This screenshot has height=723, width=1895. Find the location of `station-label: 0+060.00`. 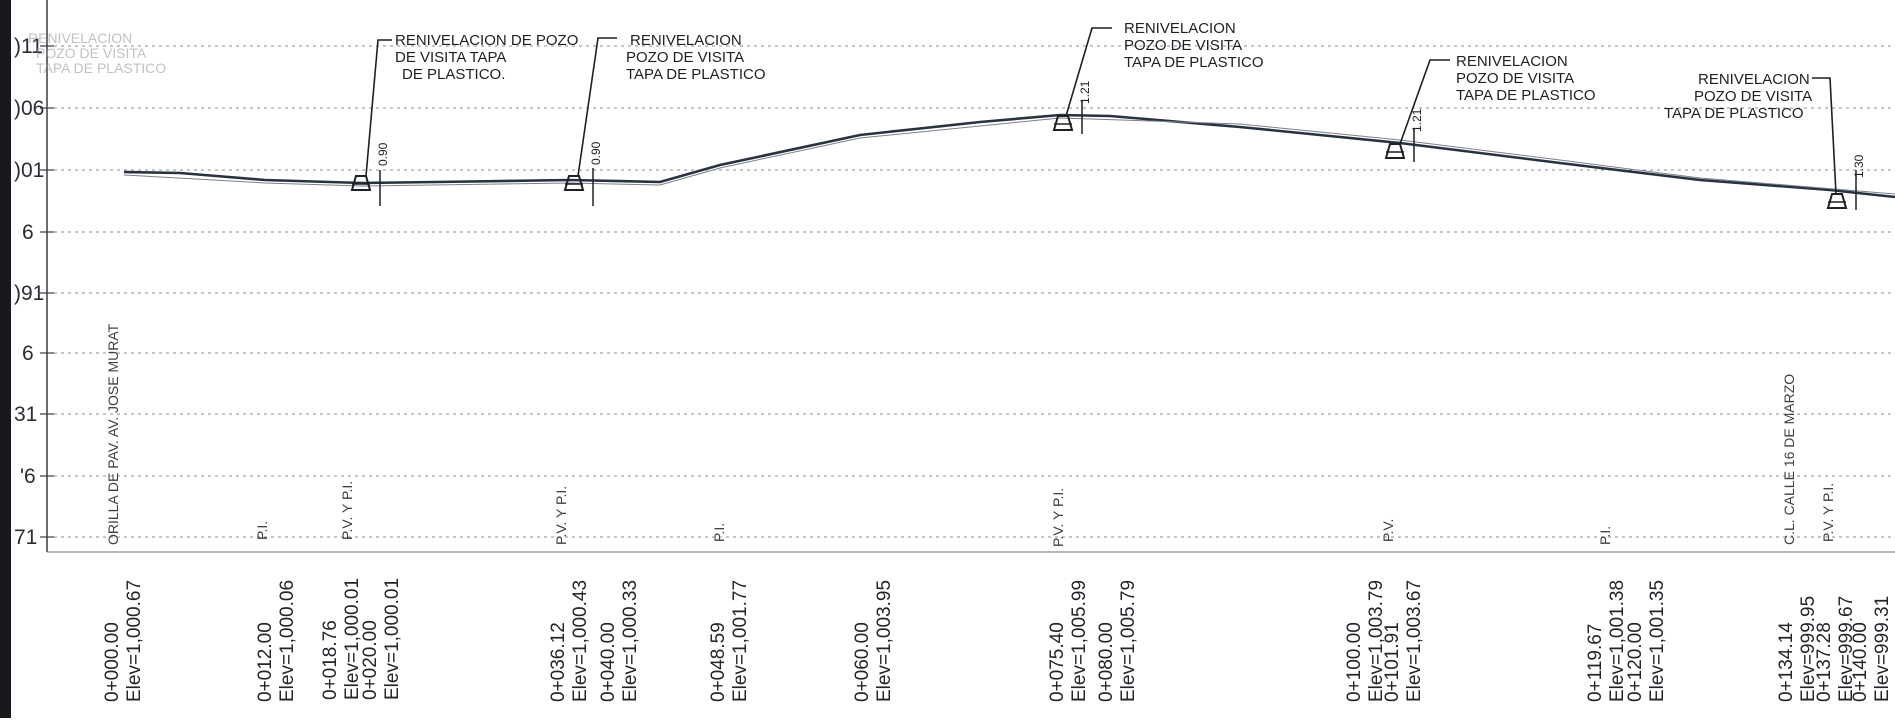

station-label: 0+060.00 is located at coordinates (862, 662).